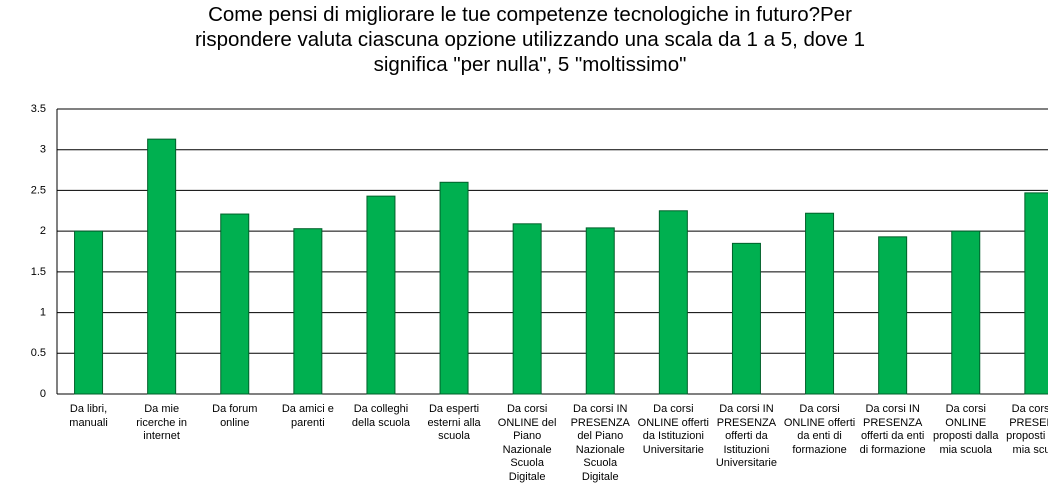  What do you see at coordinates (38, 190) in the screenshot?
I see `y-tick-label: 2.5` at bounding box center [38, 190].